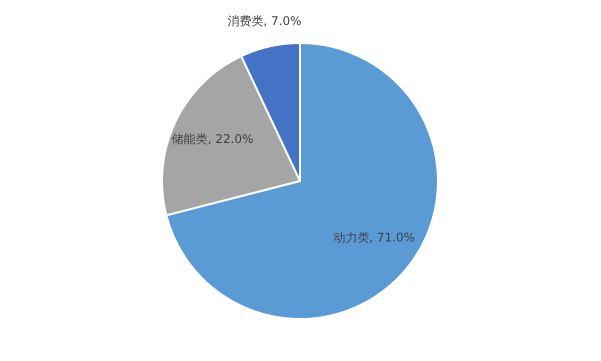 The width and height of the screenshot is (601, 361). I want to click on data-label: , 7.0%, so click(282, 21).